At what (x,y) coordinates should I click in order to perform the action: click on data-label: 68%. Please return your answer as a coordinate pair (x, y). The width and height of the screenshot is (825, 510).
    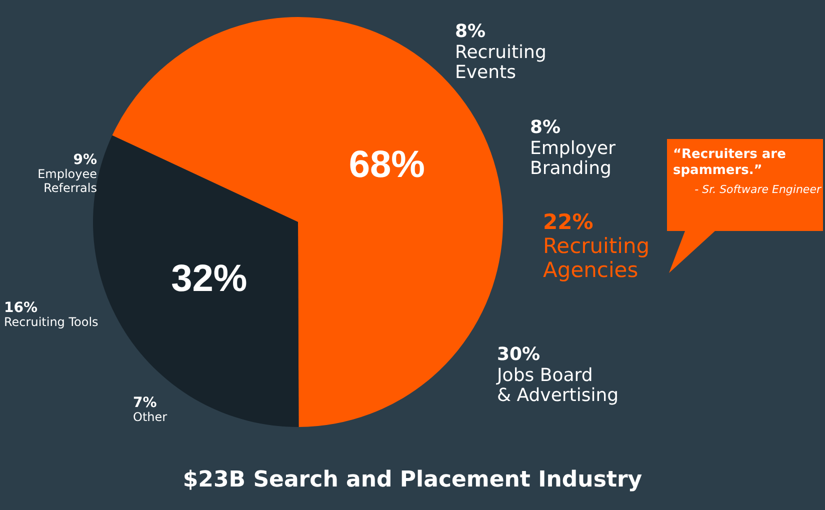
    Looking at the image, I should click on (386, 165).